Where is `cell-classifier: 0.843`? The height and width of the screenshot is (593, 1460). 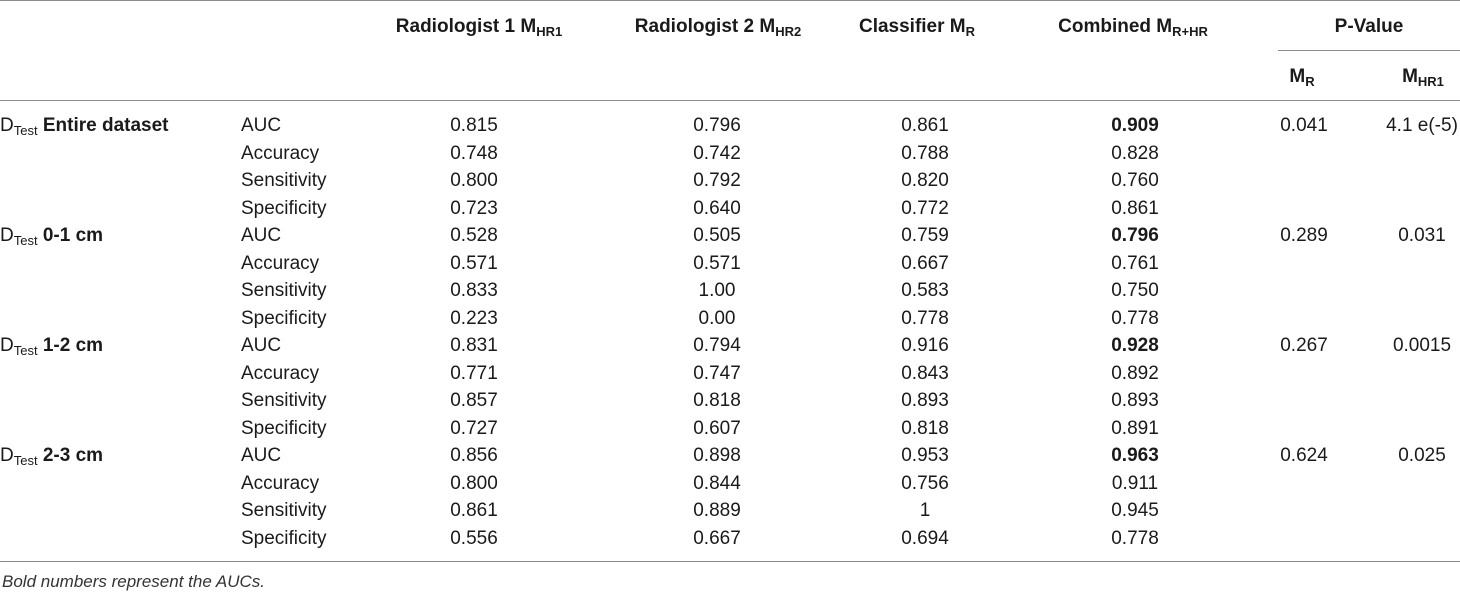
cell-classifier: 0.843 is located at coordinates (925, 373).